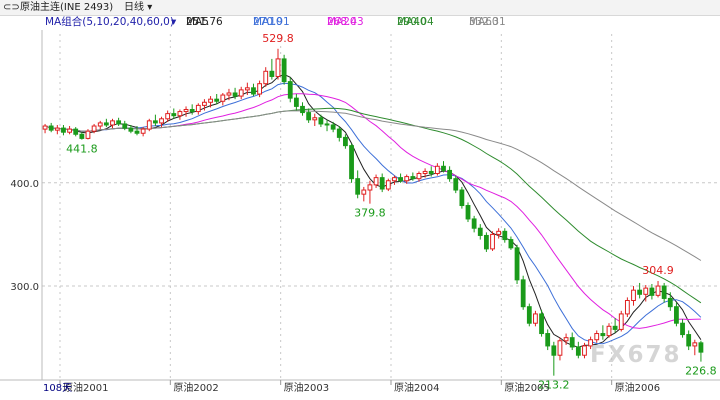 The height and width of the screenshot is (400, 720). I want to click on price-annotation: 529.8, so click(278, 38).